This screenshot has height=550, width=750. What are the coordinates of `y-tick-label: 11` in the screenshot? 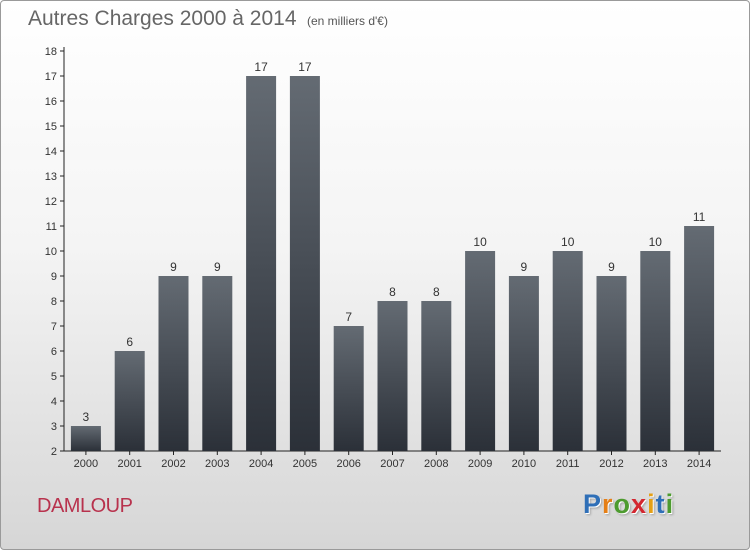 It's located at (51, 227).